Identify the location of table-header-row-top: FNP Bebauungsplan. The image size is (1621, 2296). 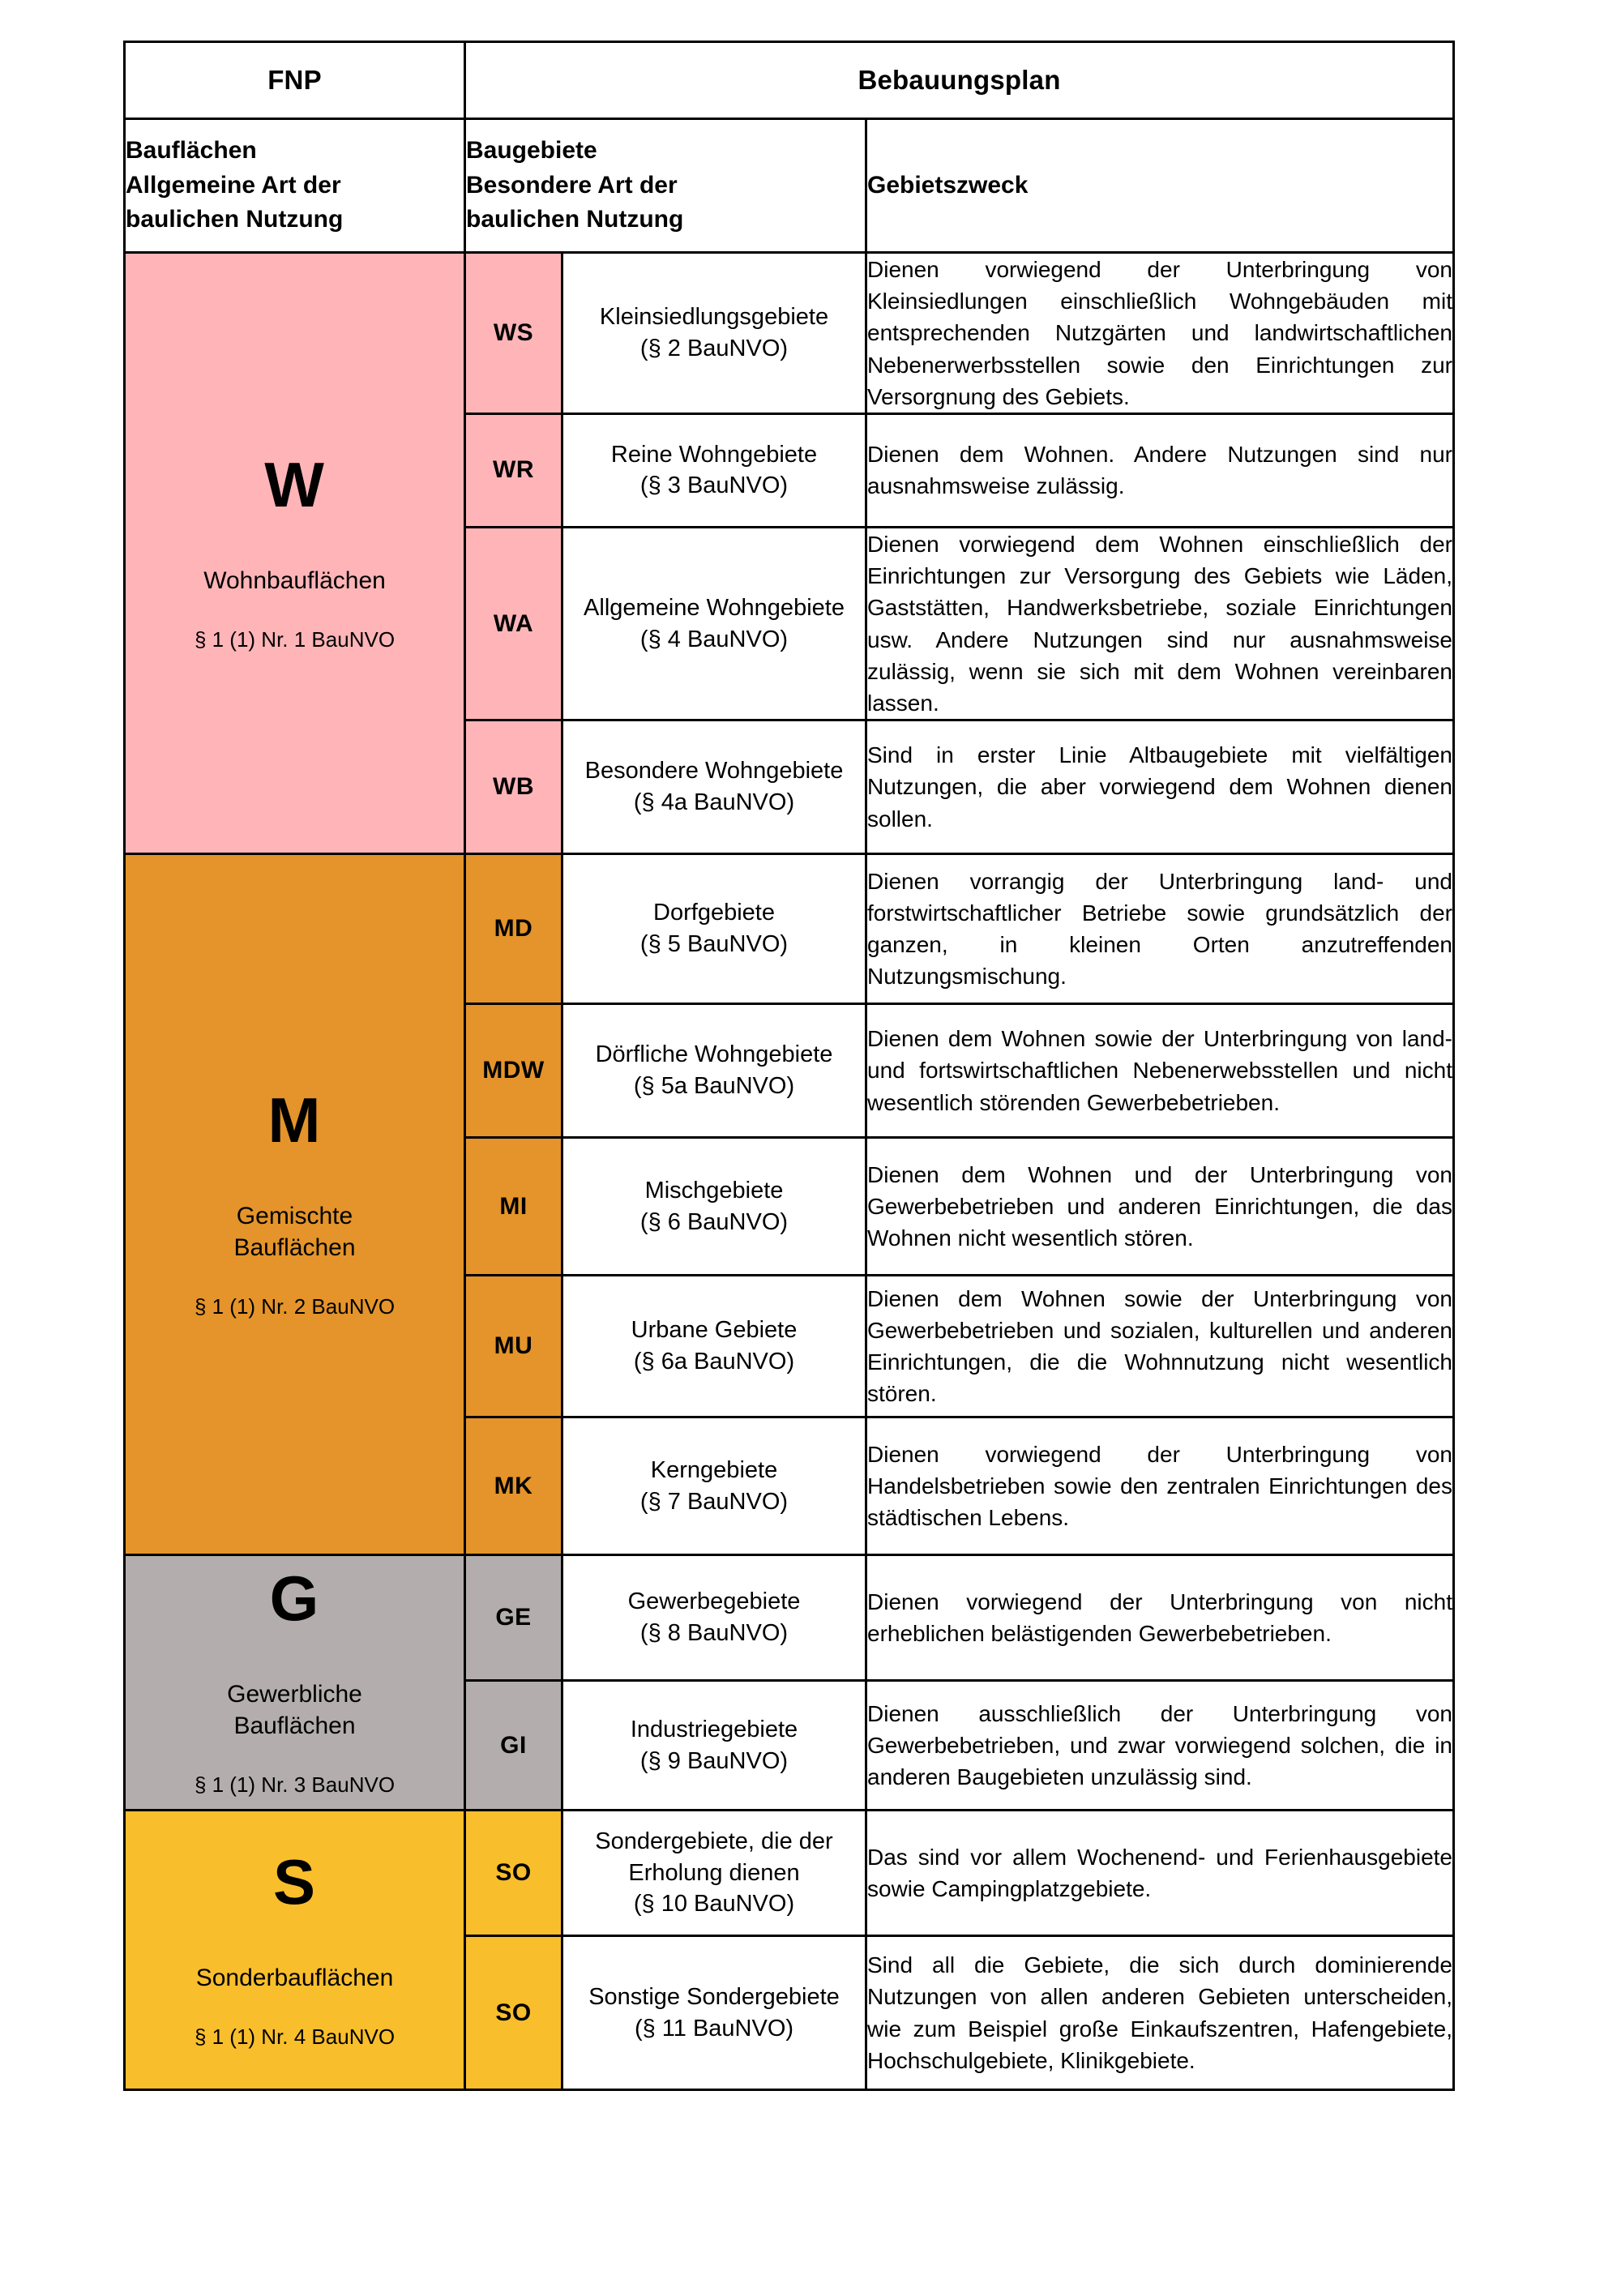
(789, 80).